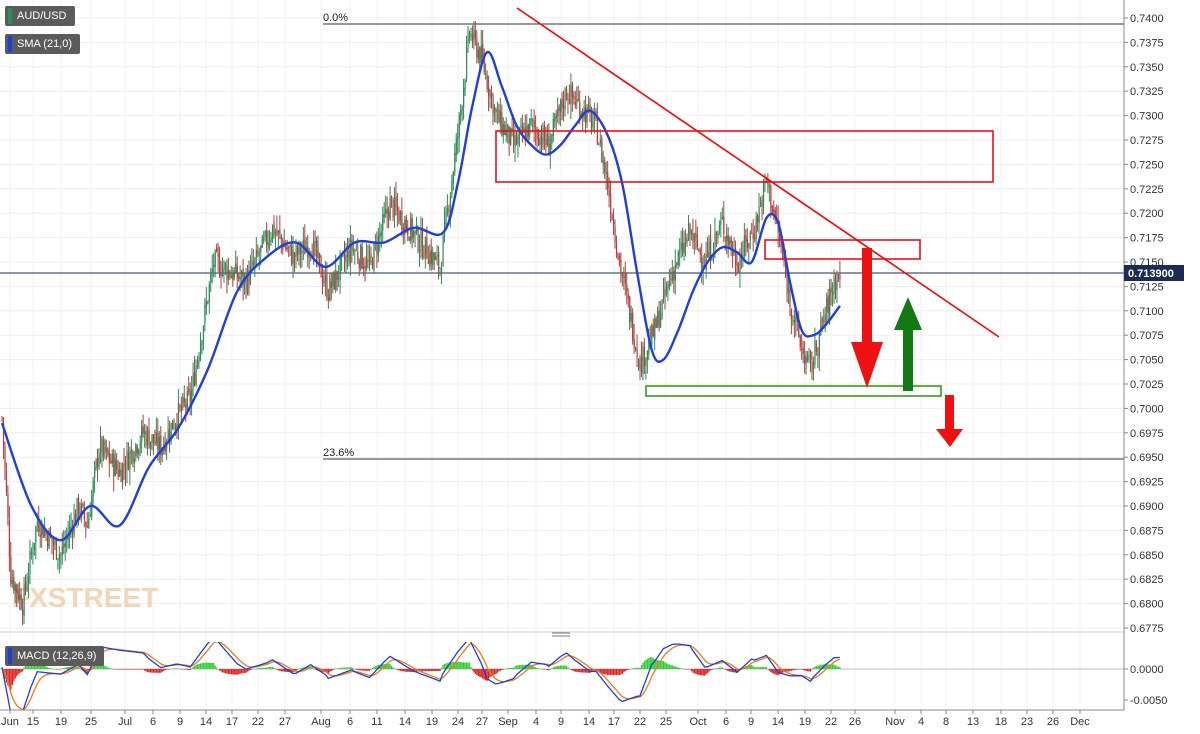  Describe the element at coordinates (85, 597) in the screenshot. I see `fxstreet-watermark: FXSTREET` at that location.